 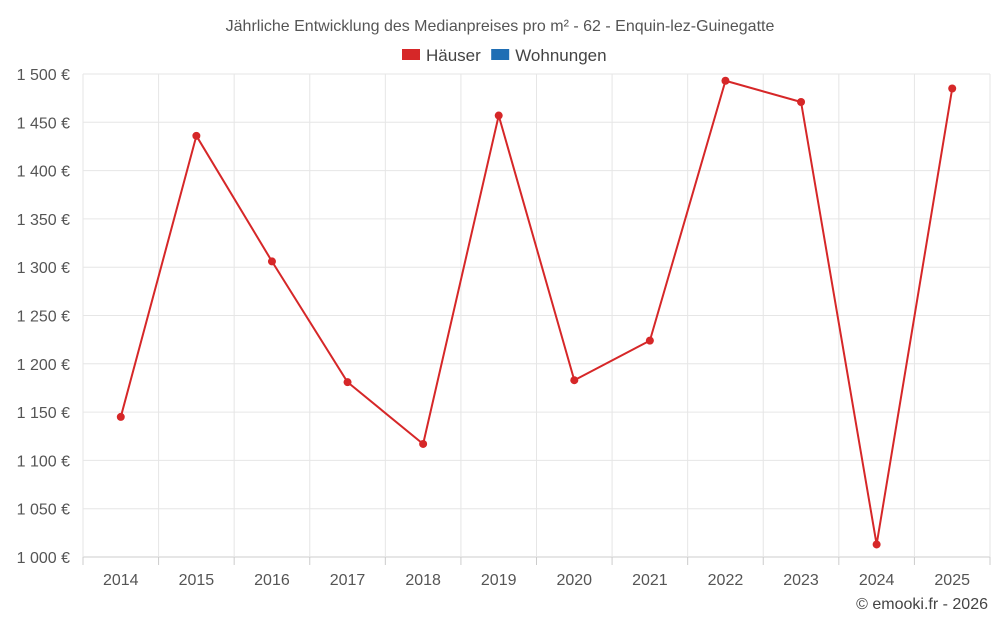 I want to click on legend-label: Häuser, so click(x=453, y=55).